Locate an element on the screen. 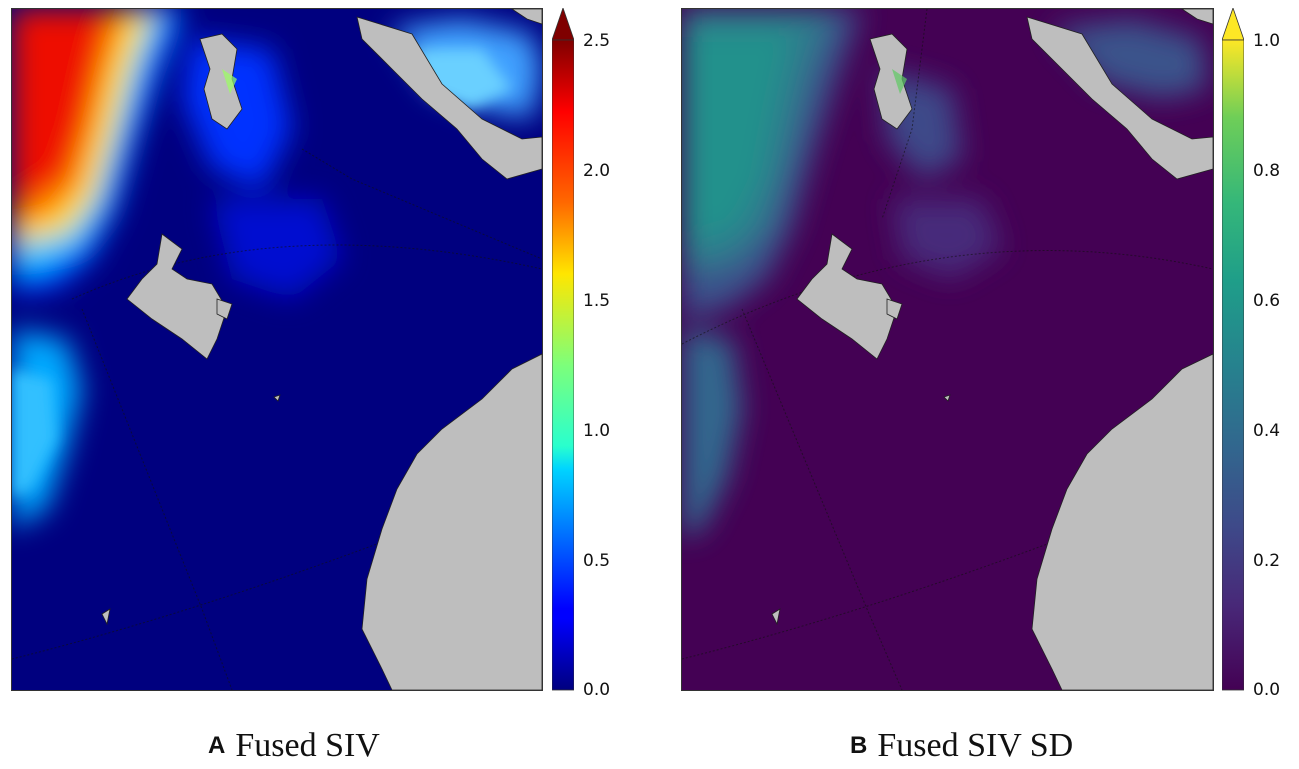  colorbar-a-tick-label: 2.0 is located at coordinates (597, 170).